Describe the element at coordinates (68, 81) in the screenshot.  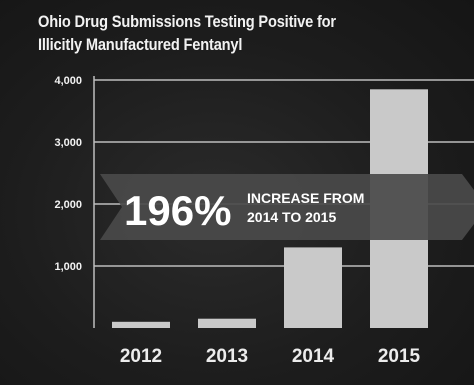
I see `y-tick-label: 4,000` at that location.